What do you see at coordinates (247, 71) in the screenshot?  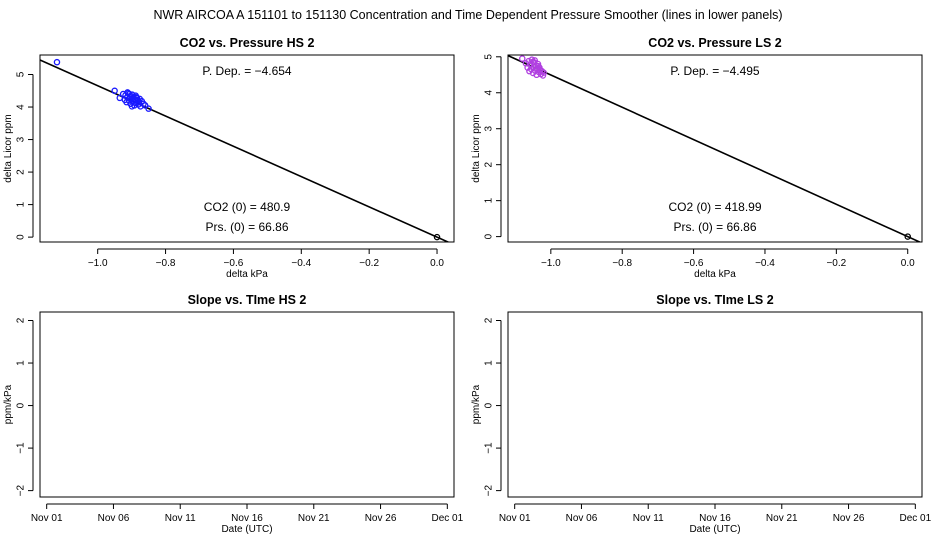 I see `pressure-dependence-label: P. Dep. = −4.654` at bounding box center [247, 71].